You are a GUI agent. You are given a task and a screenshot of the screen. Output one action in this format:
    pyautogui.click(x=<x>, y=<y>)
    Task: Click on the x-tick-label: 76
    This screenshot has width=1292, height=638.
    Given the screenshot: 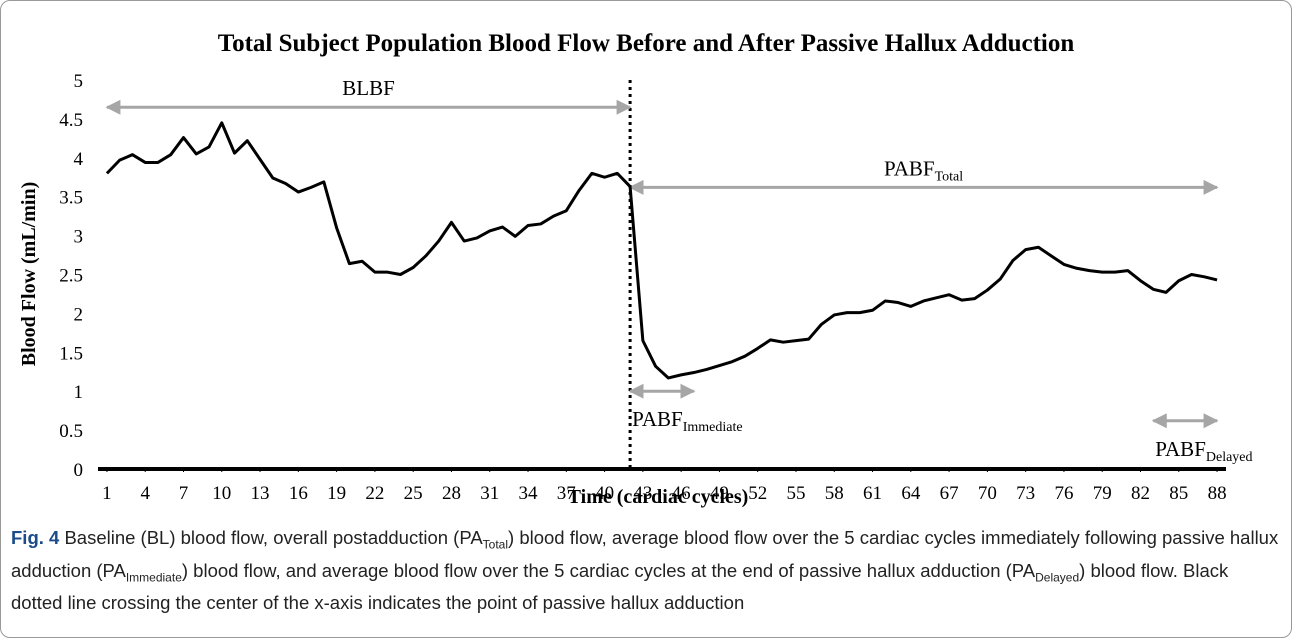 What is the action you would take?
    pyautogui.click(x=1063, y=493)
    